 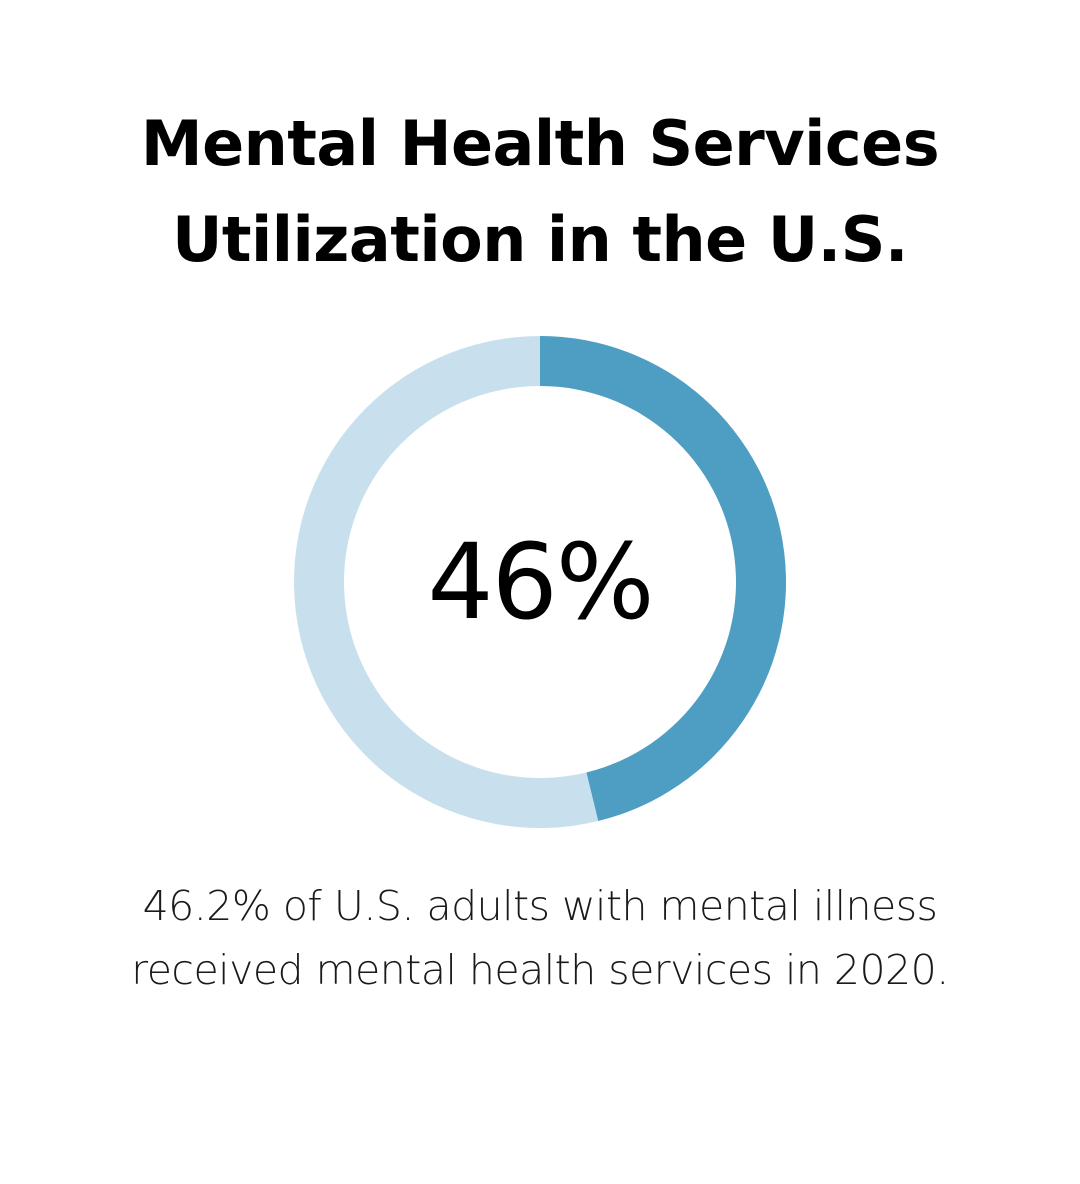 What do you see at coordinates (540, 143) in the screenshot?
I see `chart-title-line-1: Mental Health Services` at bounding box center [540, 143].